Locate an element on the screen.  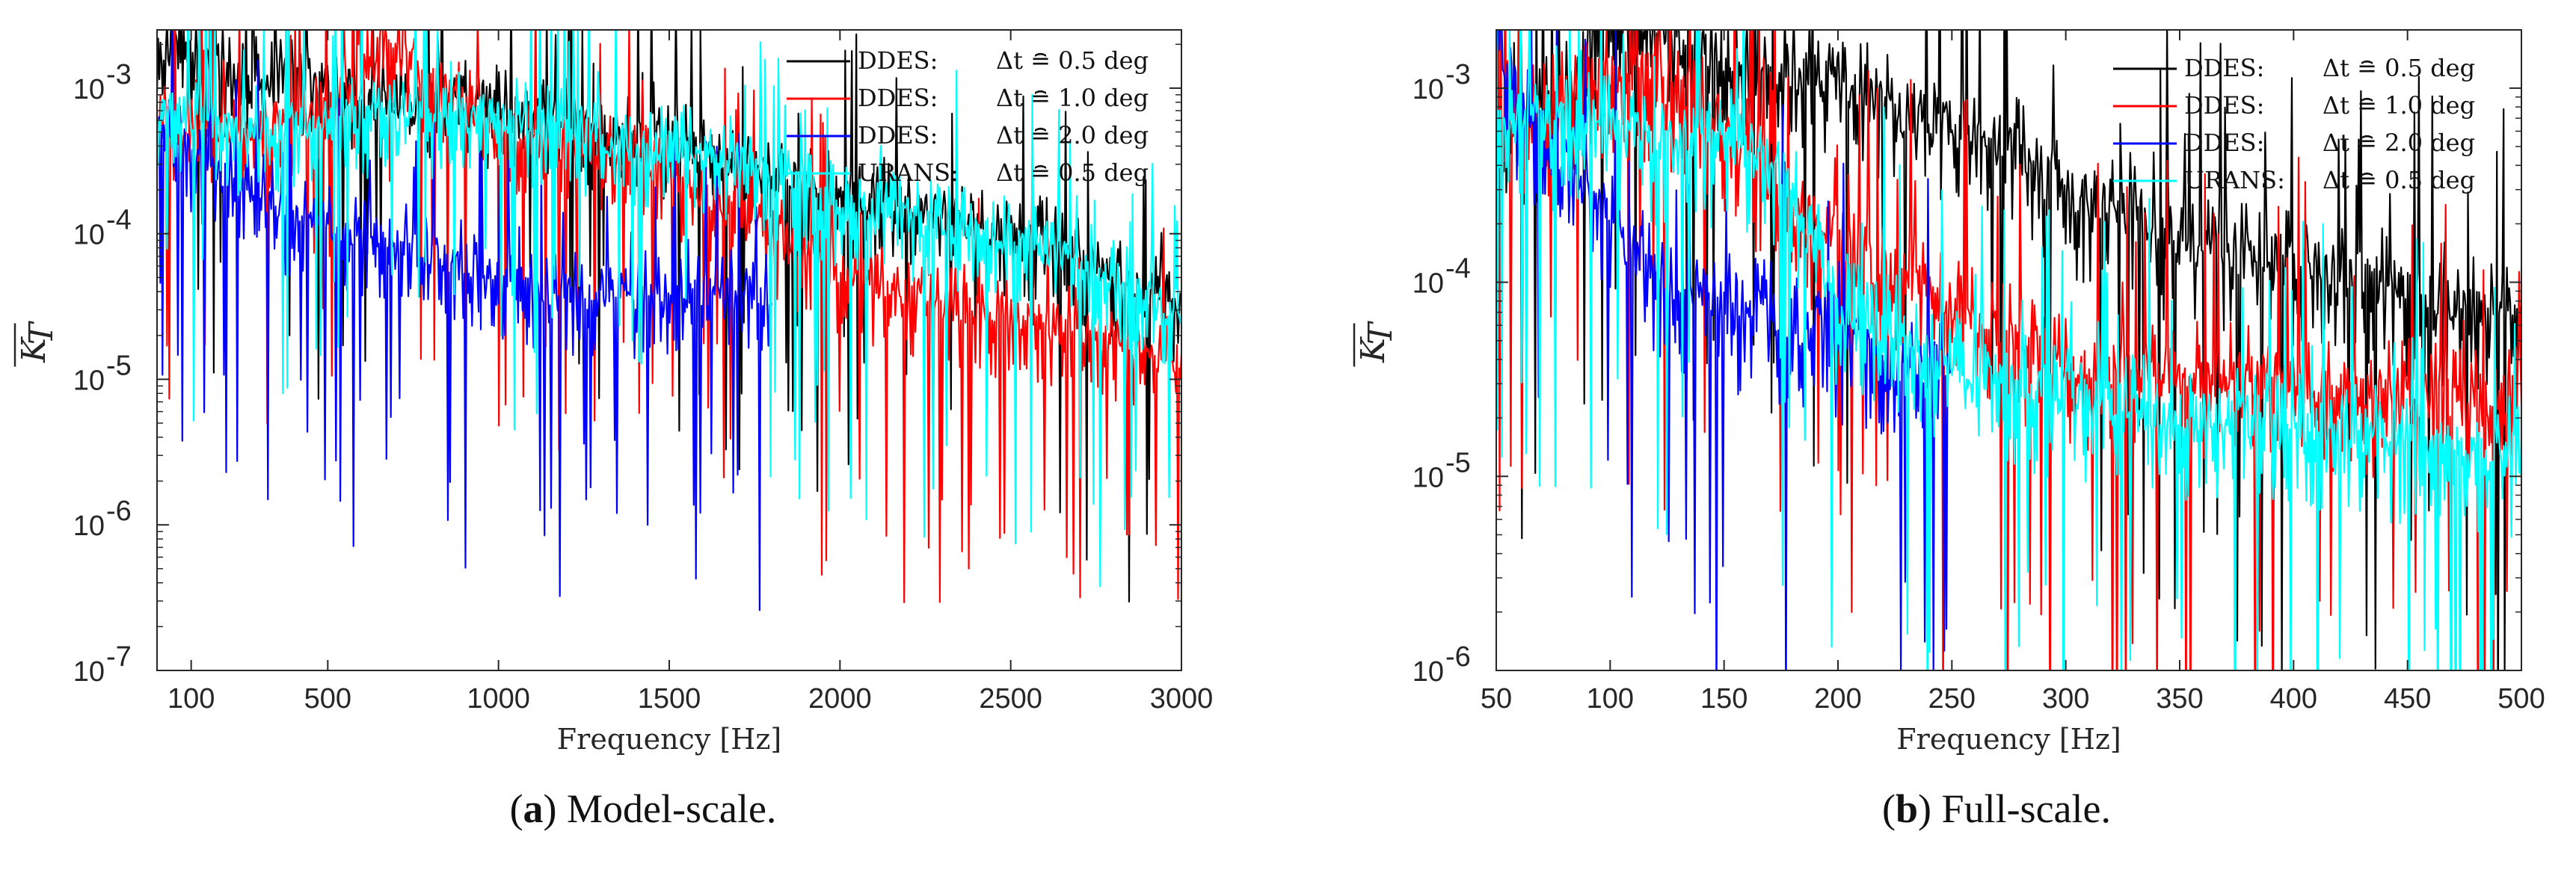
panel-caption: (a) Model-scale. is located at coordinates (643, 809).